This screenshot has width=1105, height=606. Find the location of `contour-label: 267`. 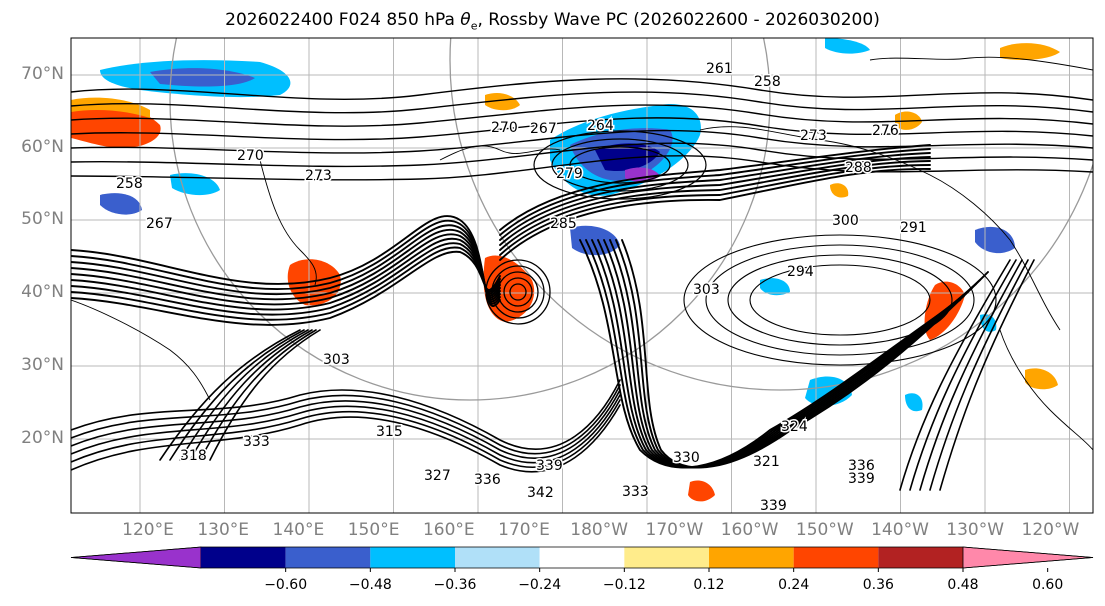

contour-label: 267 is located at coordinates (159, 224).